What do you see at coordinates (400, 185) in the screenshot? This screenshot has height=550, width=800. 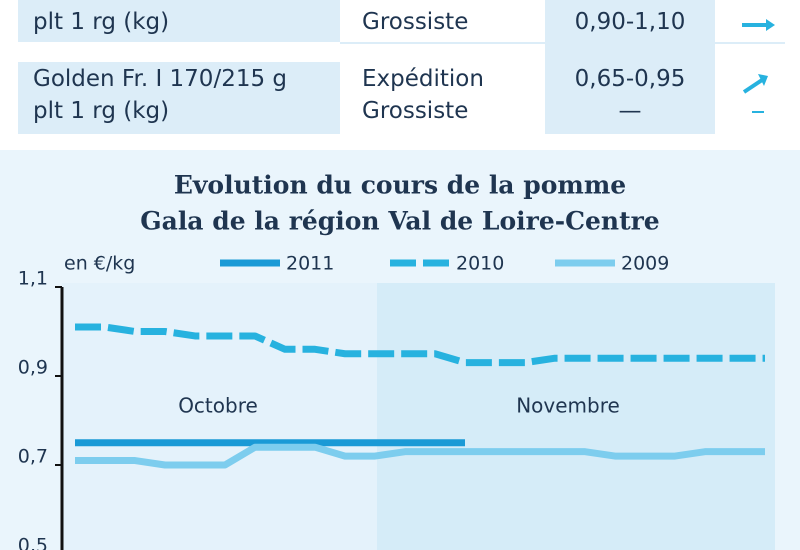 I see `chart-title: Evolution du cours de la pomme` at bounding box center [400, 185].